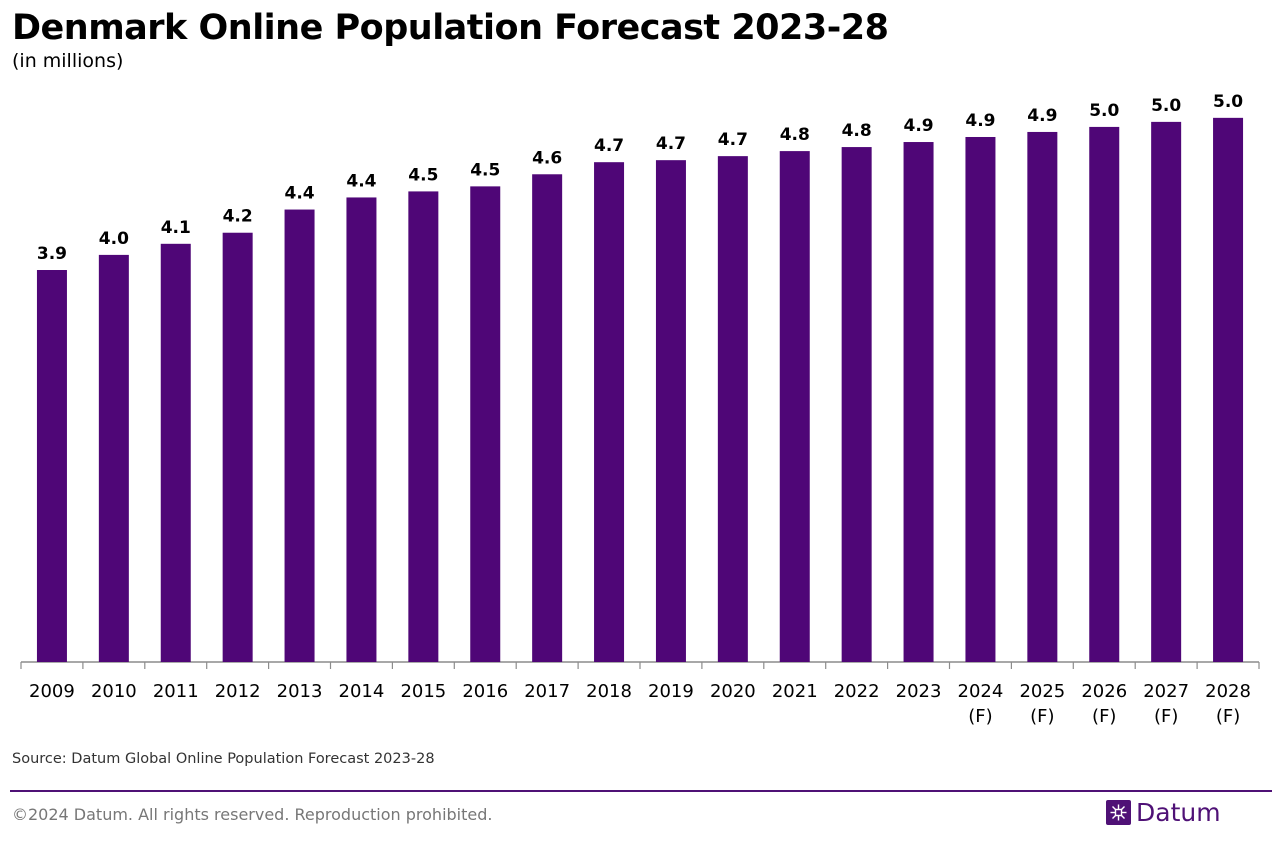  Describe the element at coordinates (671, 691) in the screenshot. I see `x-tick-label: 2019` at that location.